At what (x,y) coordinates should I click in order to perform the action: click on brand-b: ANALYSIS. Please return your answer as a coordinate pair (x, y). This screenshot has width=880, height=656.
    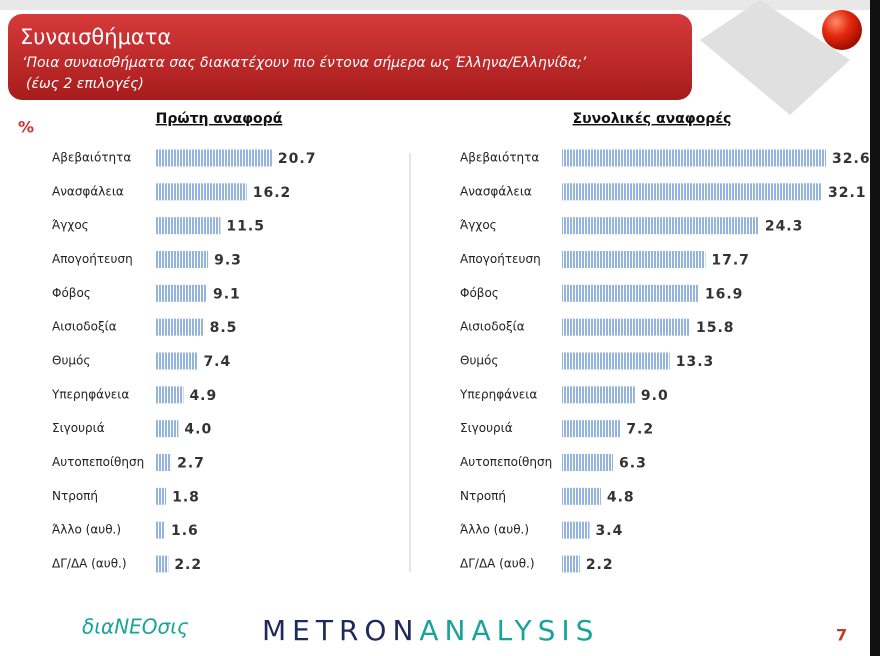
    Looking at the image, I should click on (509, 630).